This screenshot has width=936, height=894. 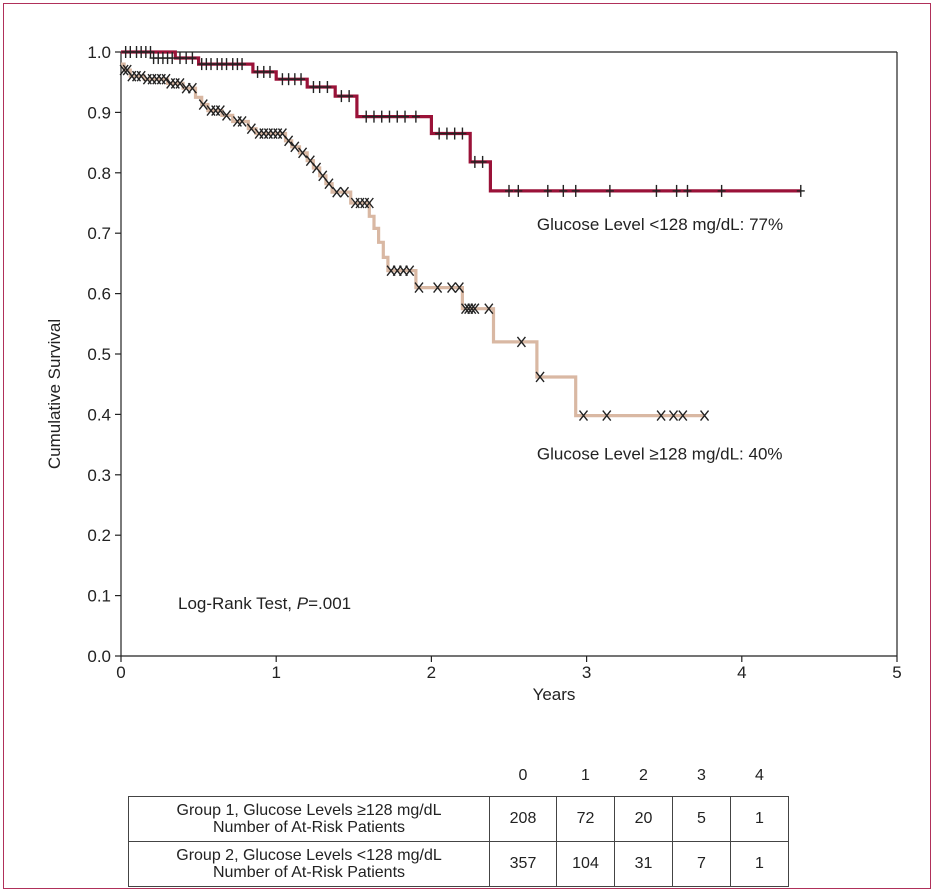 I want to click on risk-table-cell: 104, so click(x=585, y=864).